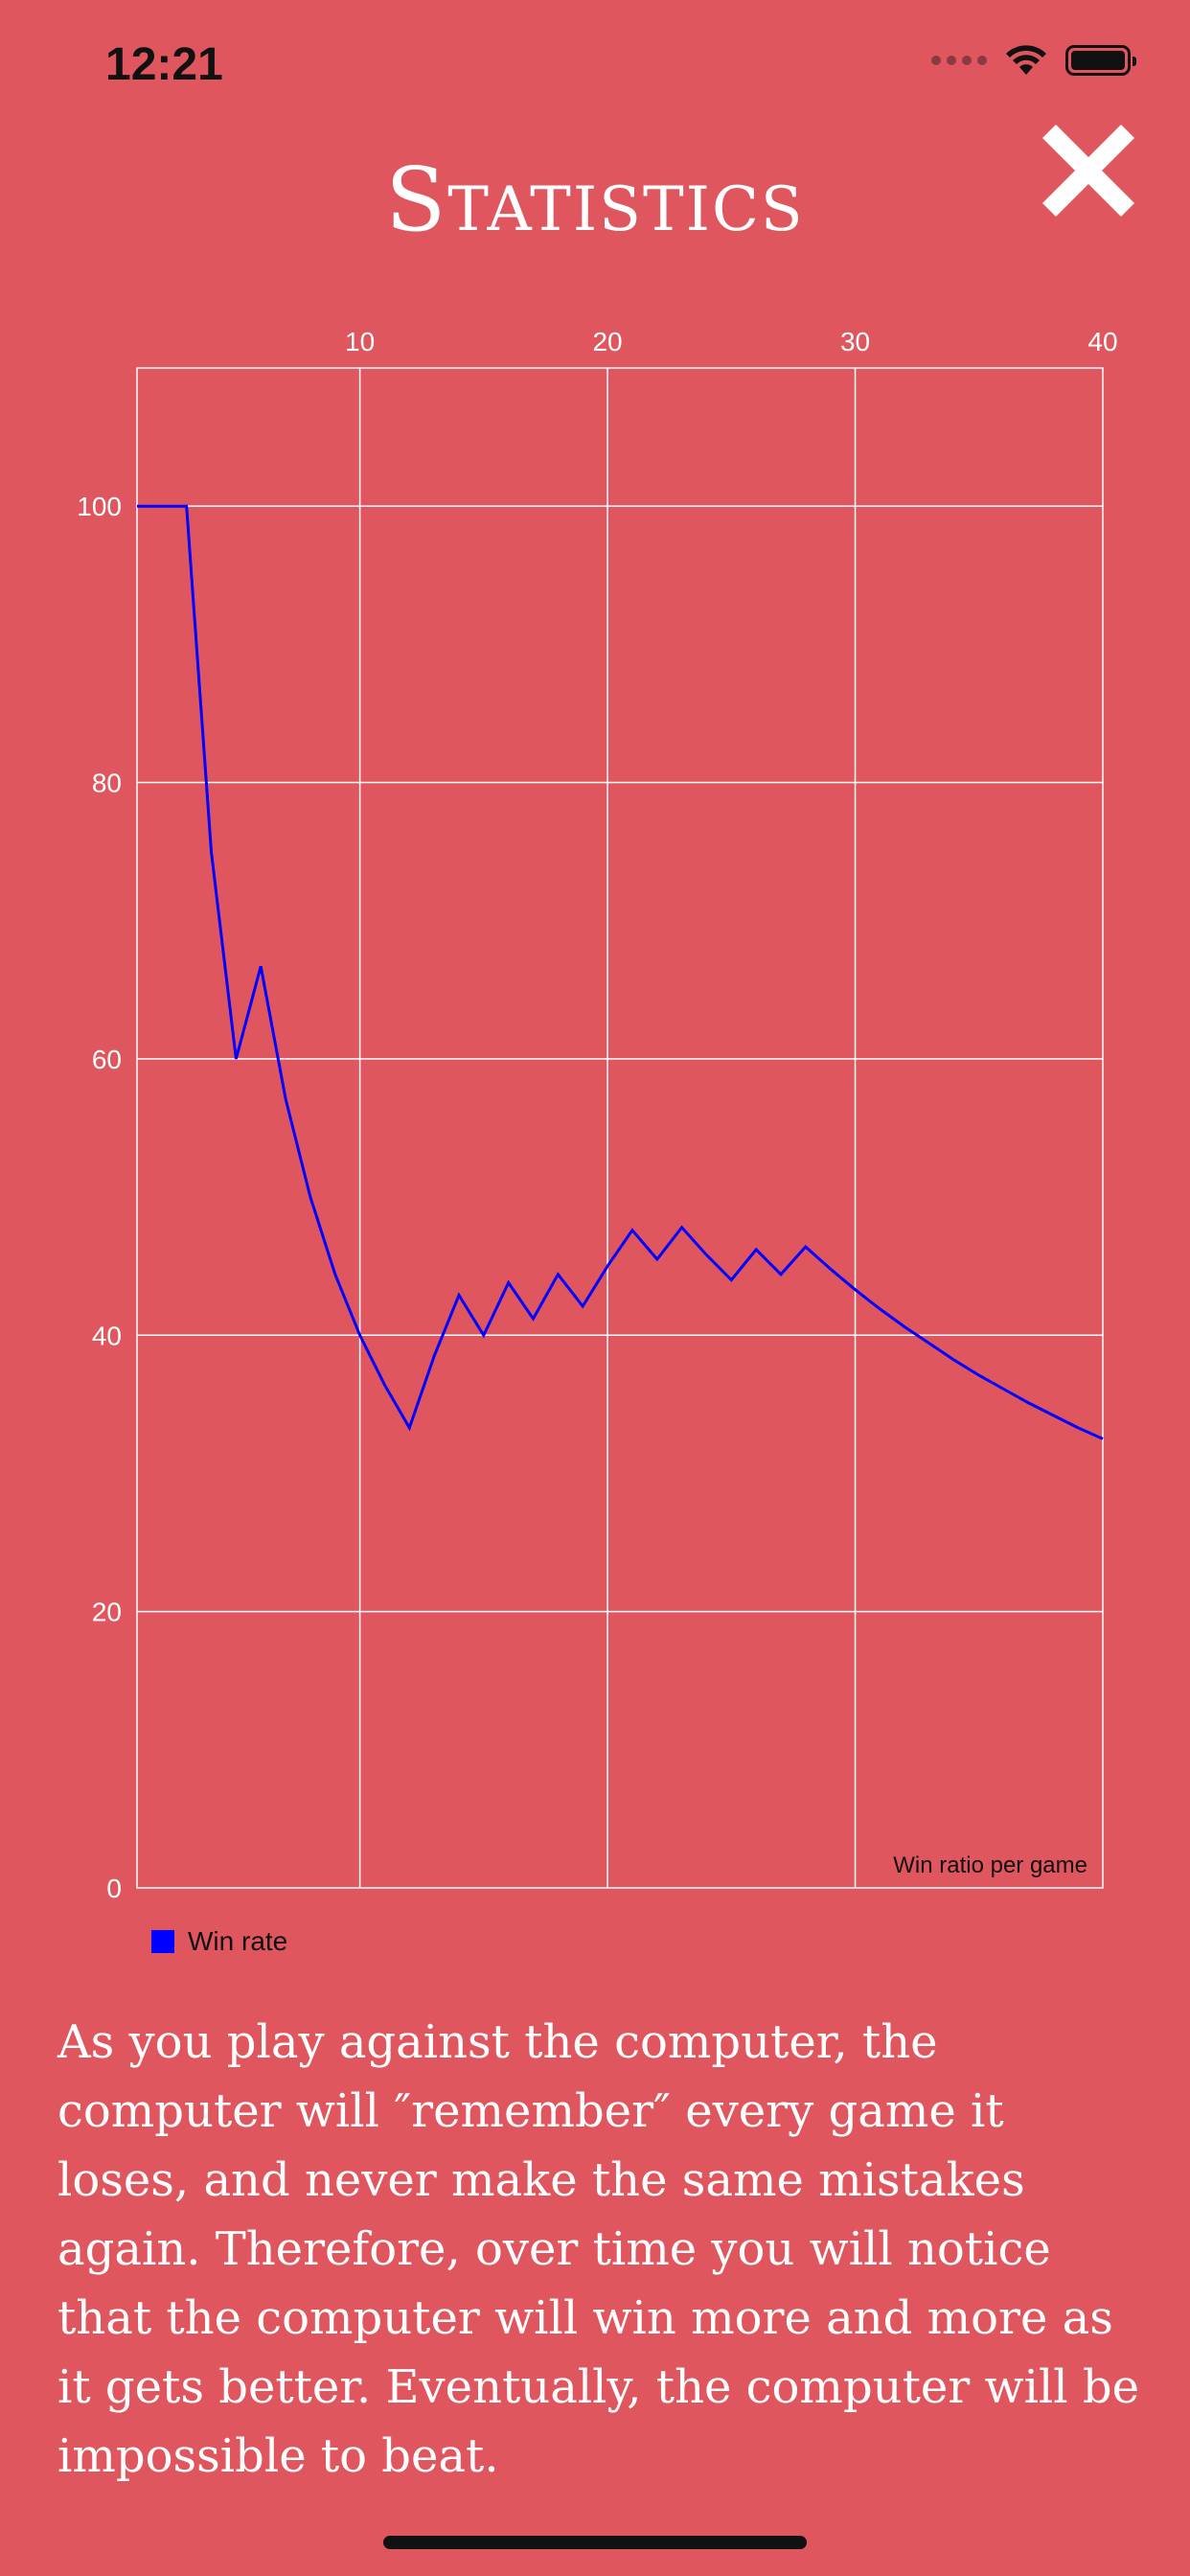 The image size is (1190, 2576). I want to click on y-tick-label: 20, so click(107, 1612).